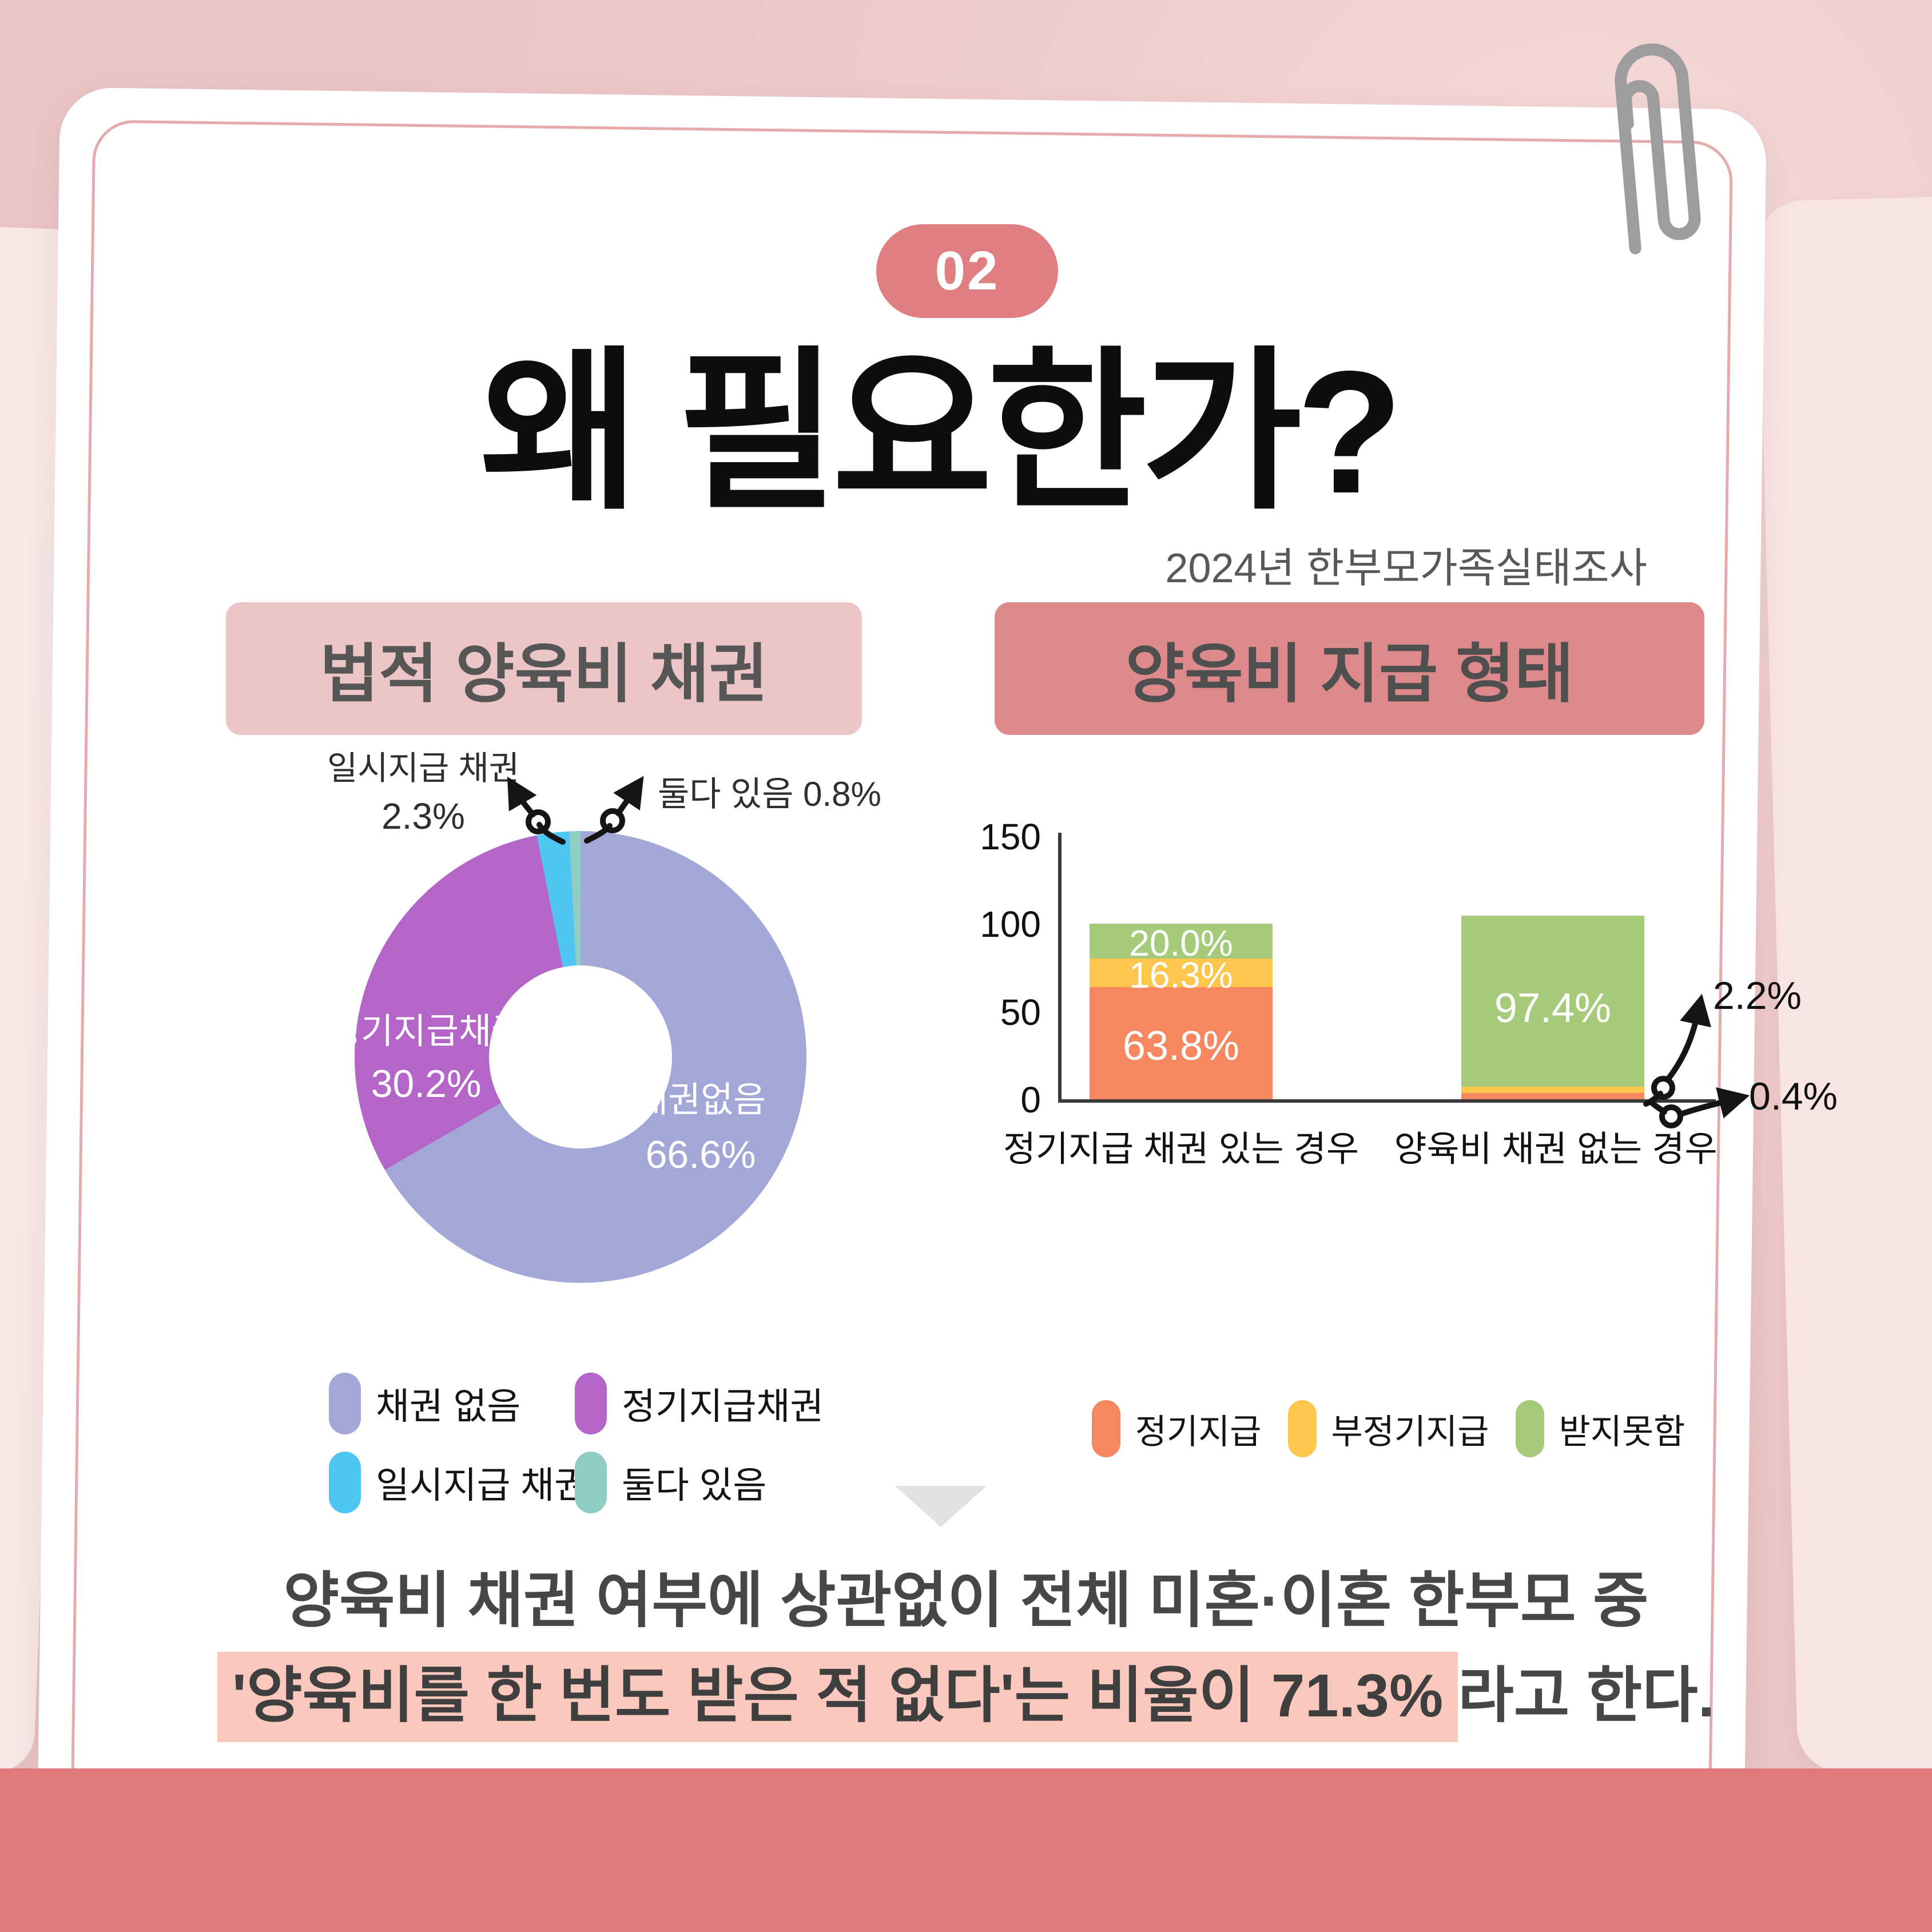 Image resolution: width=1932 pixels, height=1932 pixels. I want to click on donut-legend: 채권 없음 정기지급채권 일시지급 채권 둘다 있음, so click(609, 1443).